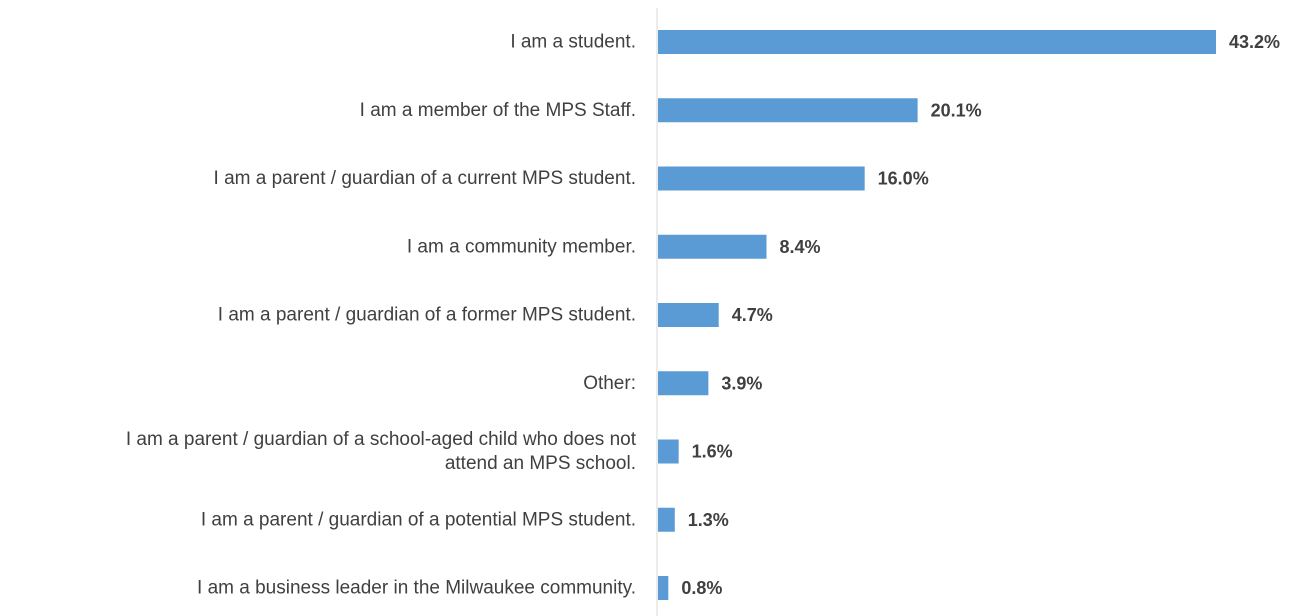 The width and height of the screenshot is (1307, 616). Describe the element at coordinates (498, 110) in the screenshot. I see `category-label: I am a member of the MPS Staff.` at that location.